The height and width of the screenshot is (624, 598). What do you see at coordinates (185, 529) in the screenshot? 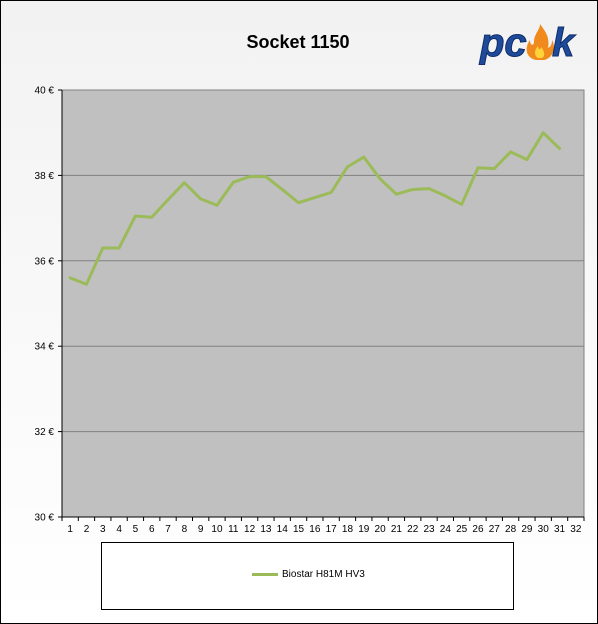
I see `x-tick-label: 8` at bounding box center [185, 529].